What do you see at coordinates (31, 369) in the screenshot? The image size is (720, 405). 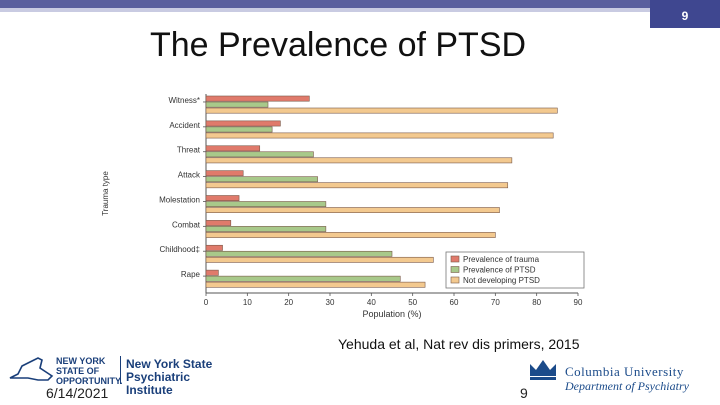 I see `new-york-state-map-icon` at bounding box center [31, 369].